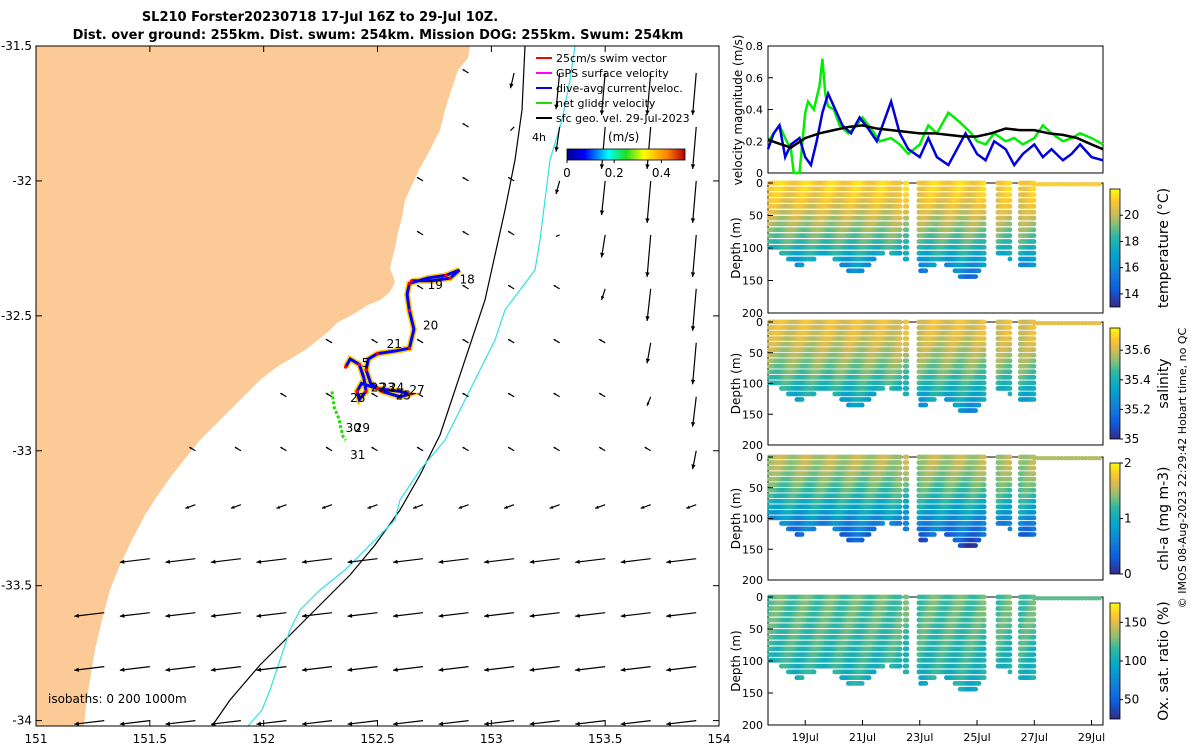 The height and width of the screenshot is (750, 1200). Describe the element at coordinates (606, 103) in the screenshot. I see `legend-label: net glider velocity` at that location.